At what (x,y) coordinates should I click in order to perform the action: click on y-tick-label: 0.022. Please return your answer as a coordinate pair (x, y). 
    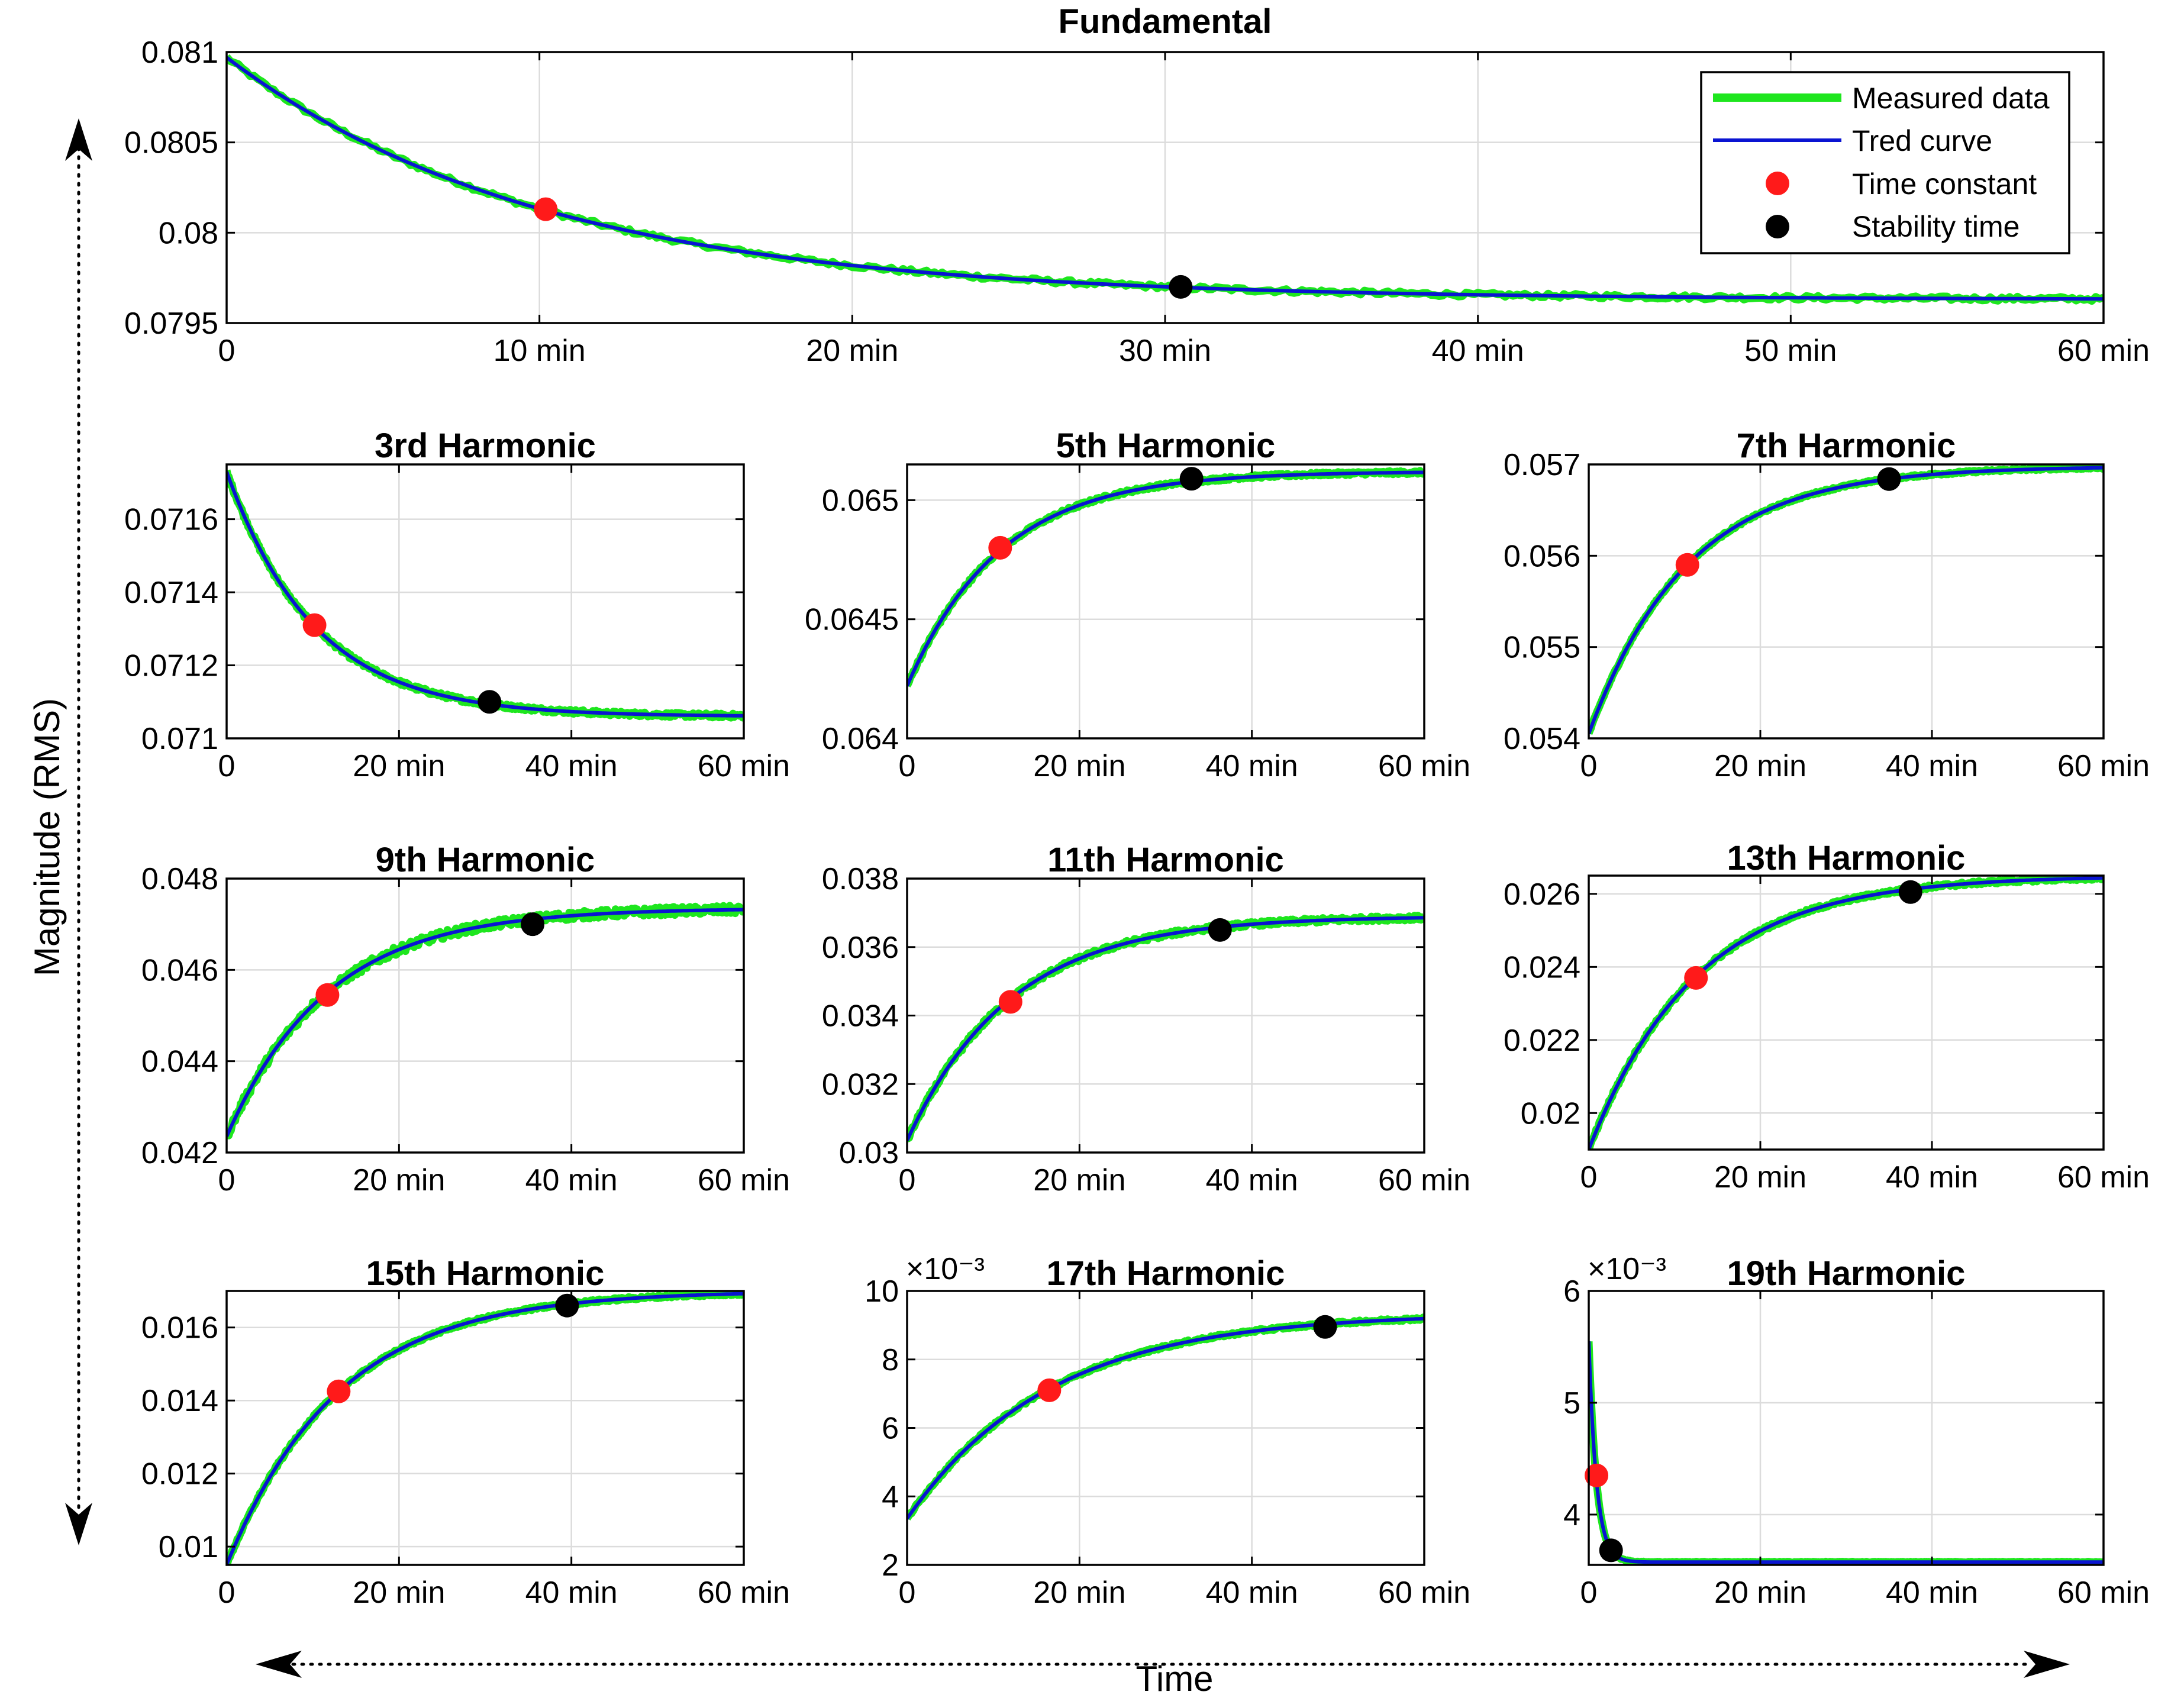
    Looking at the image, I should click on (1542, 1041).